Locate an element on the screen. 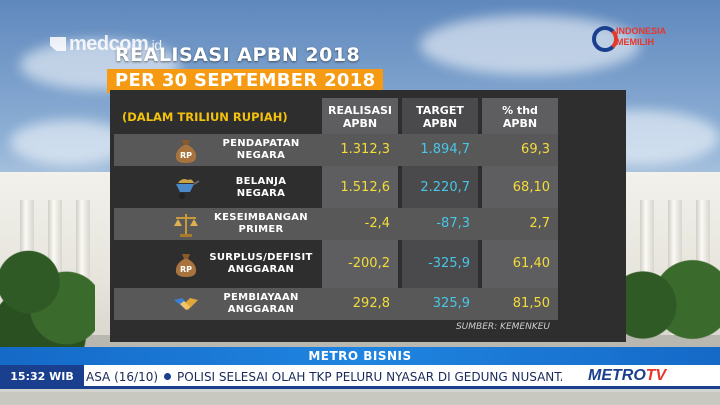 The image size is (720, 405). handshake-icon is located at coordinates (186, 304).